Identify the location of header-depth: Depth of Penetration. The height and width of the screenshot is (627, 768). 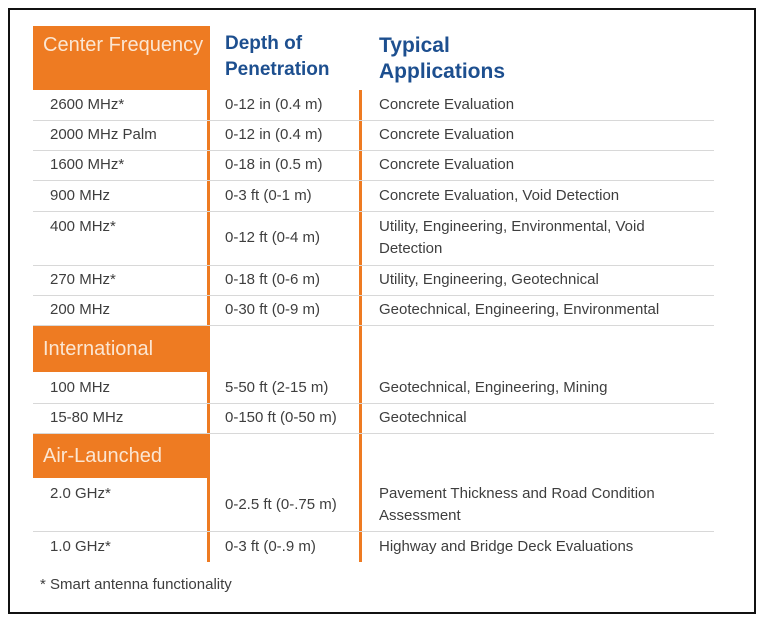
(277, 56).